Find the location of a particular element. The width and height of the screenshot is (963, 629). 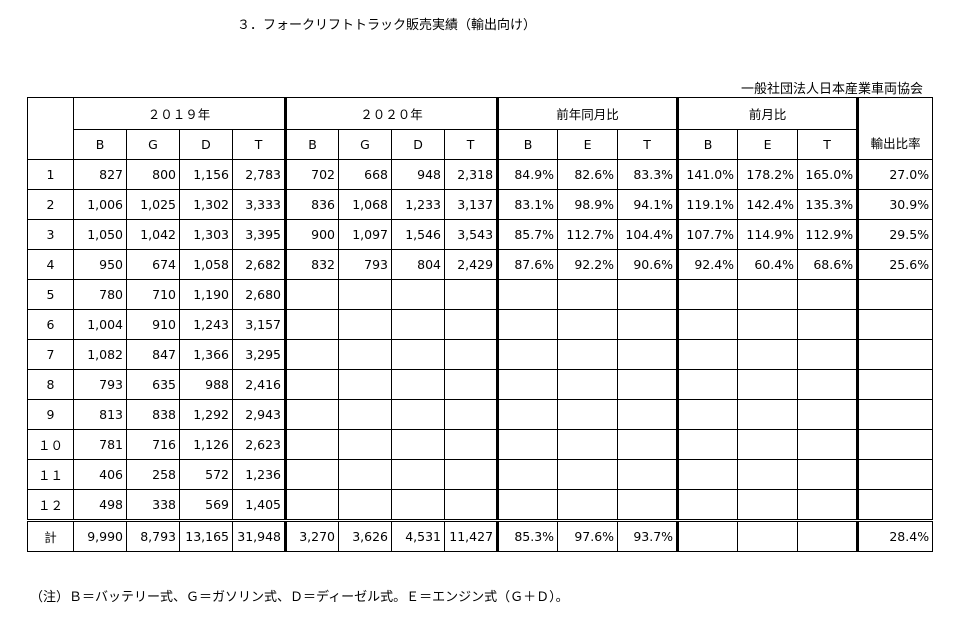

row-label: 9 is located at coordinates (50, 414).